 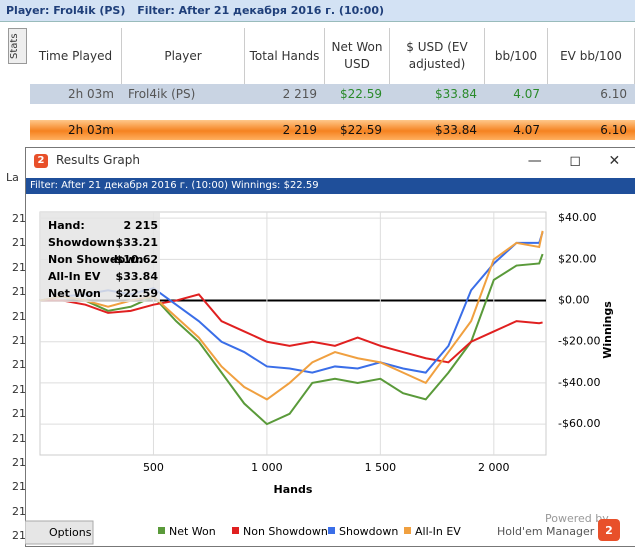 What do you see at coordinates (137, 276) in the screenshot?
I see `info-value: $33.84` at bounding box center [137, 276].